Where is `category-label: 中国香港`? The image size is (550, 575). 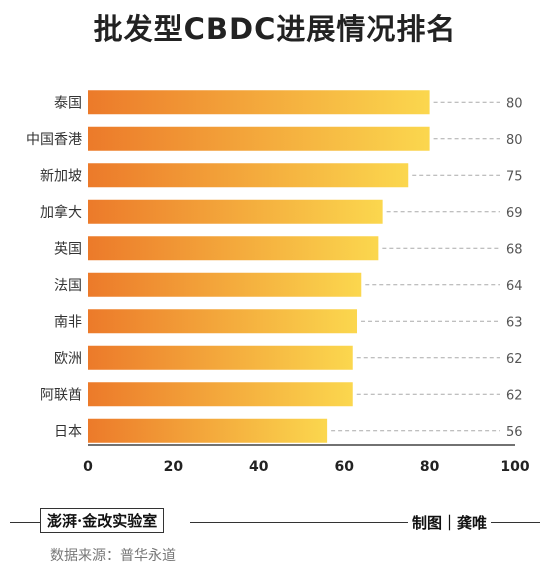 category-label: 中国香港 is located at coordinates (54, 140).